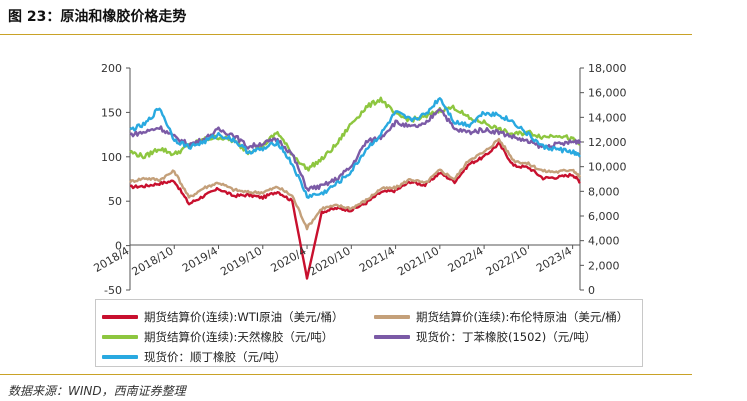 The width and height of the screenshot is (747, 401). What do you see at coordinates (111, 157) in the screenshot?
I see `left-tick-label: 100` at bounding box center [111, 157].